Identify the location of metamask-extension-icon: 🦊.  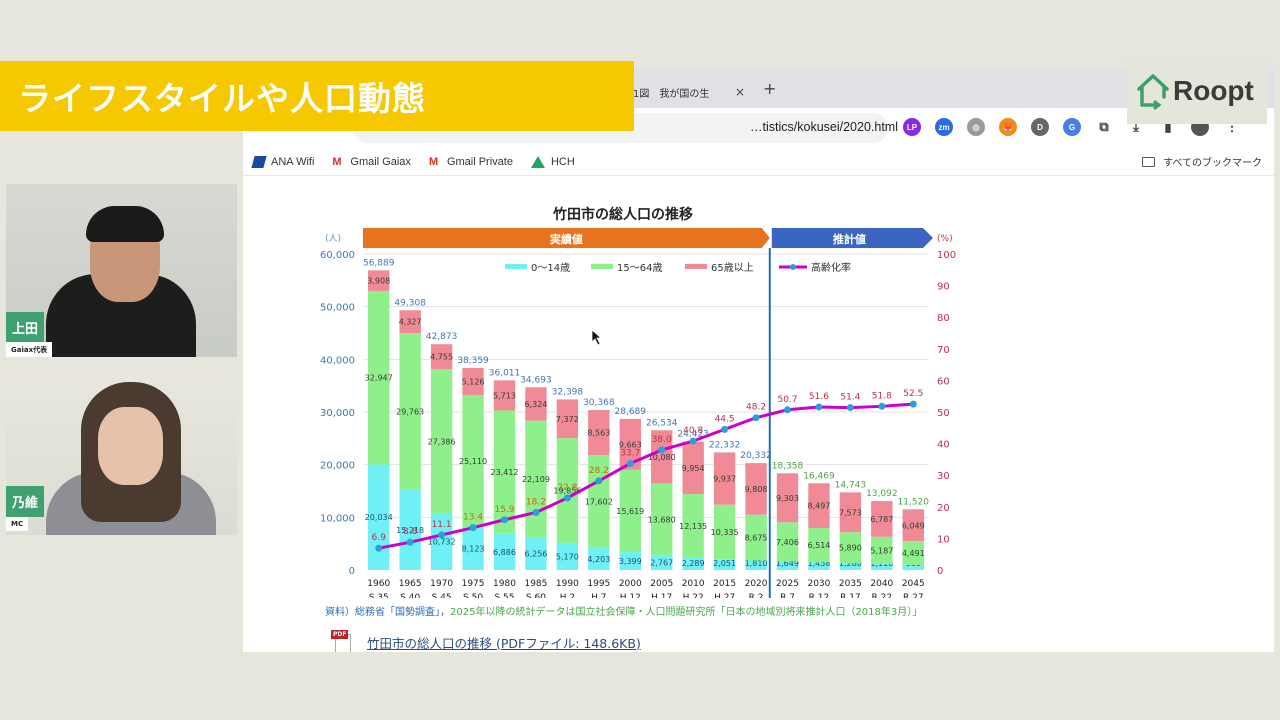
(1008, 127).